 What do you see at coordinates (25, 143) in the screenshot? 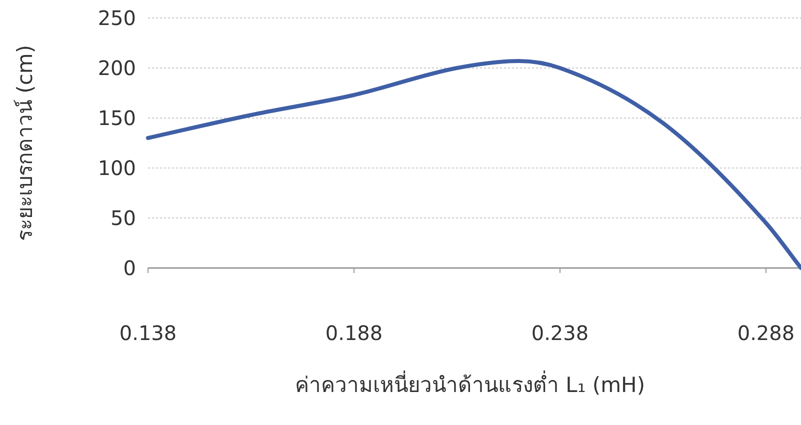
I see `y-axis-title: ระยะเบรกดาวน์ (cm)` at bounding box center [25, 143].